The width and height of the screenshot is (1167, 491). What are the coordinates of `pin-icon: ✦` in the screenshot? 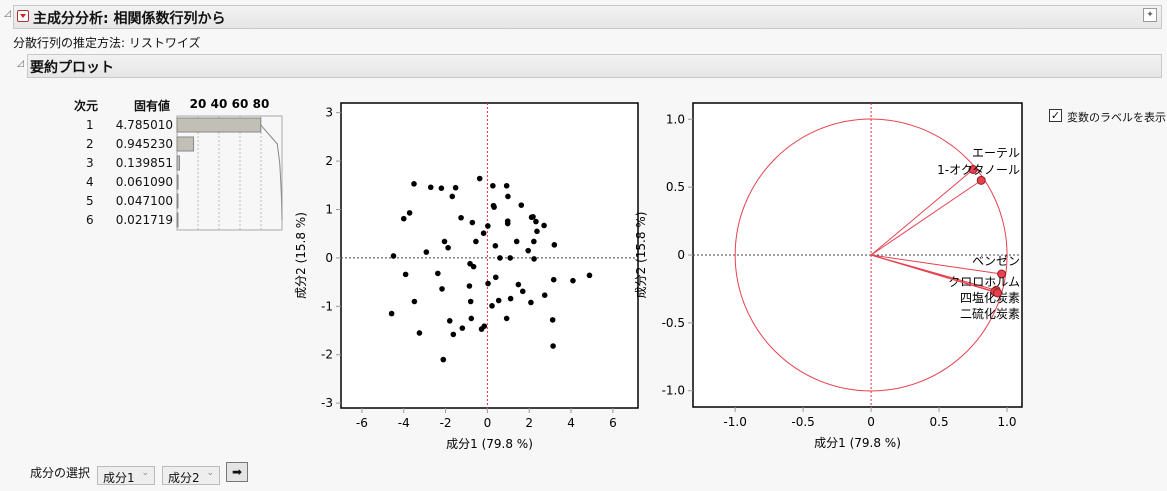 It's located at (1150, 15).